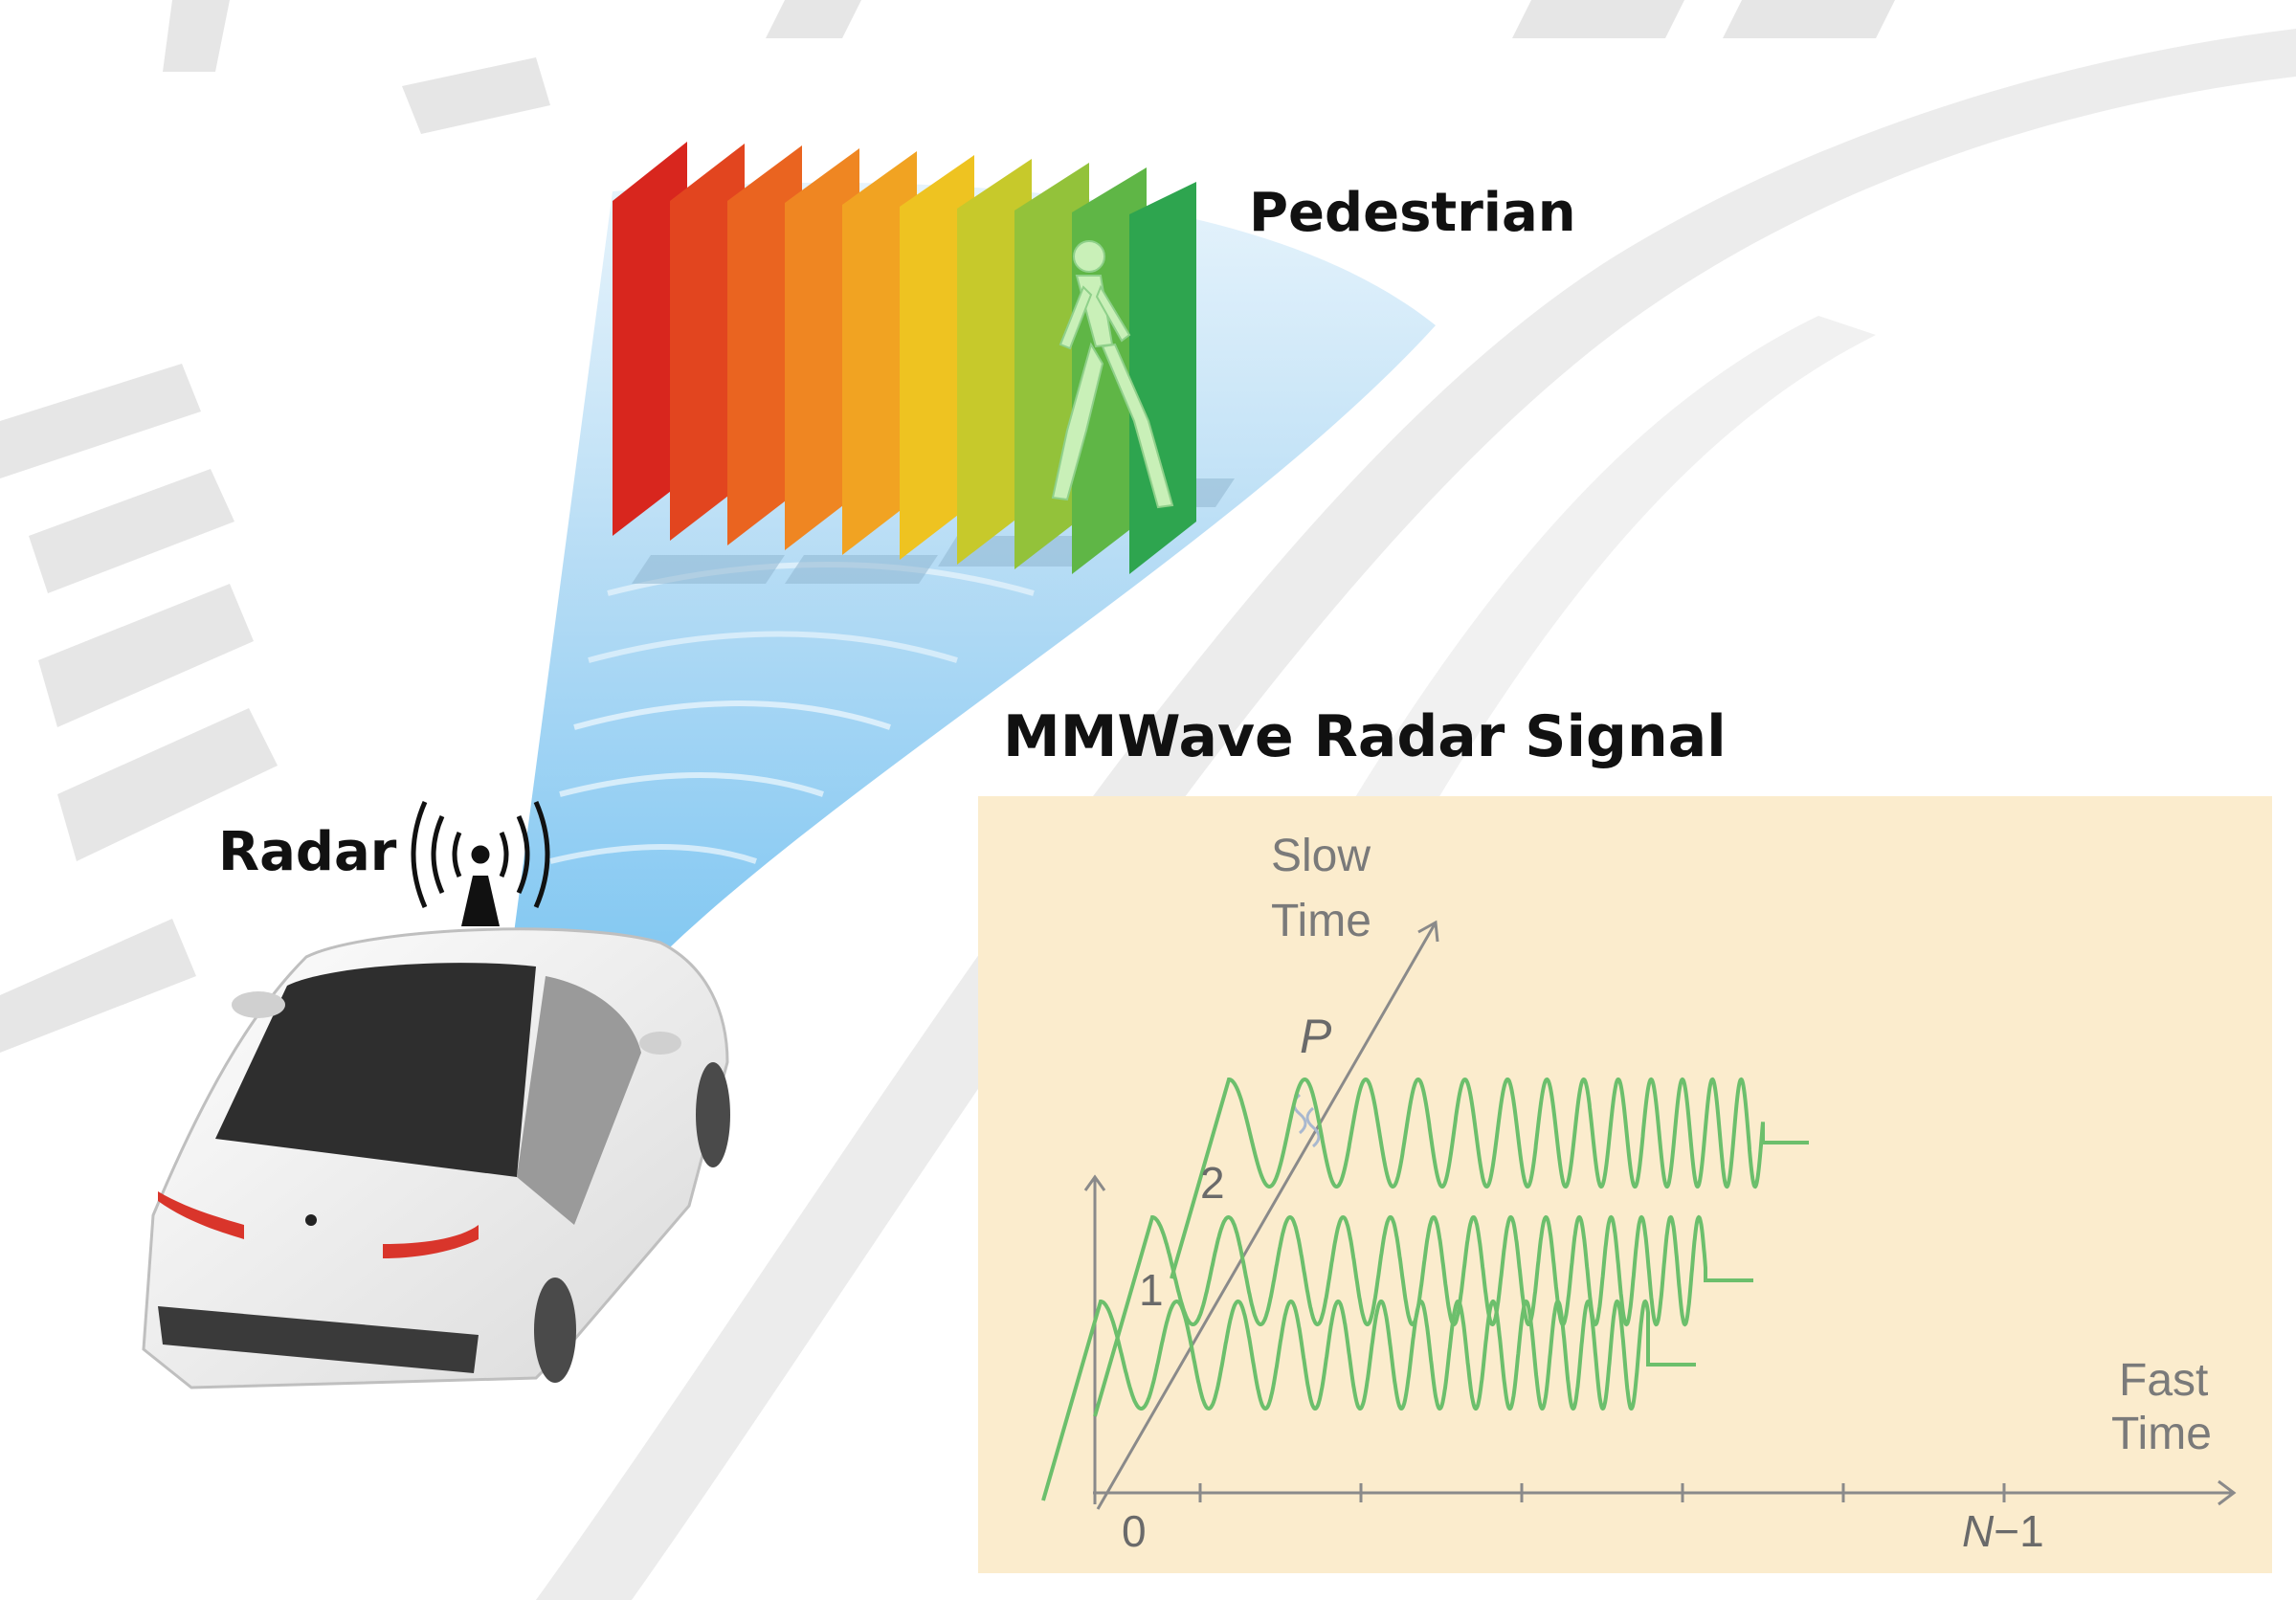 This screenshot has height=1600, width=2296. I want to click on chirp-p-waveform, so click(1489, 1178).